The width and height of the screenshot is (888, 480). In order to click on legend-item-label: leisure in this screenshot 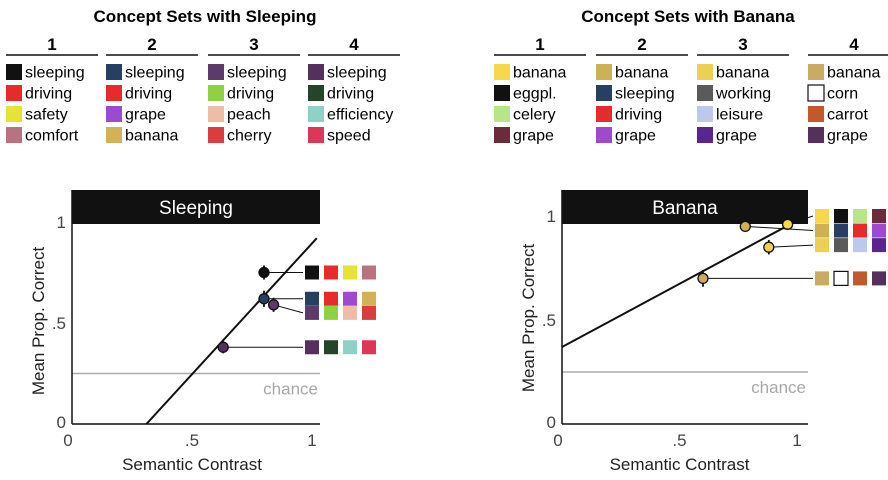, I will do `click(739, 115)`.